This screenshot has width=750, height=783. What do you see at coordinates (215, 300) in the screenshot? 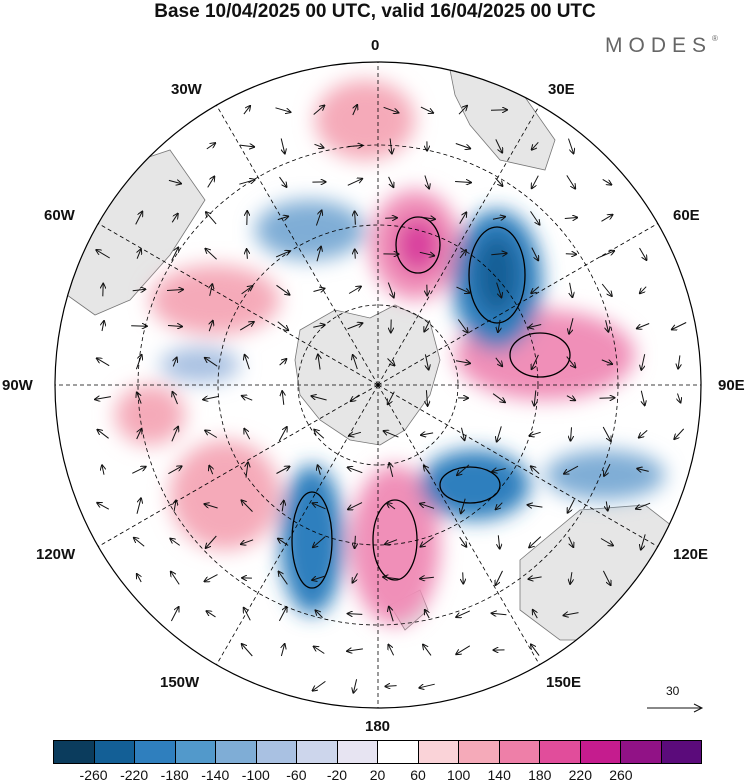
I see `positive-anomaly-60w` at bounding box center [215, 300].